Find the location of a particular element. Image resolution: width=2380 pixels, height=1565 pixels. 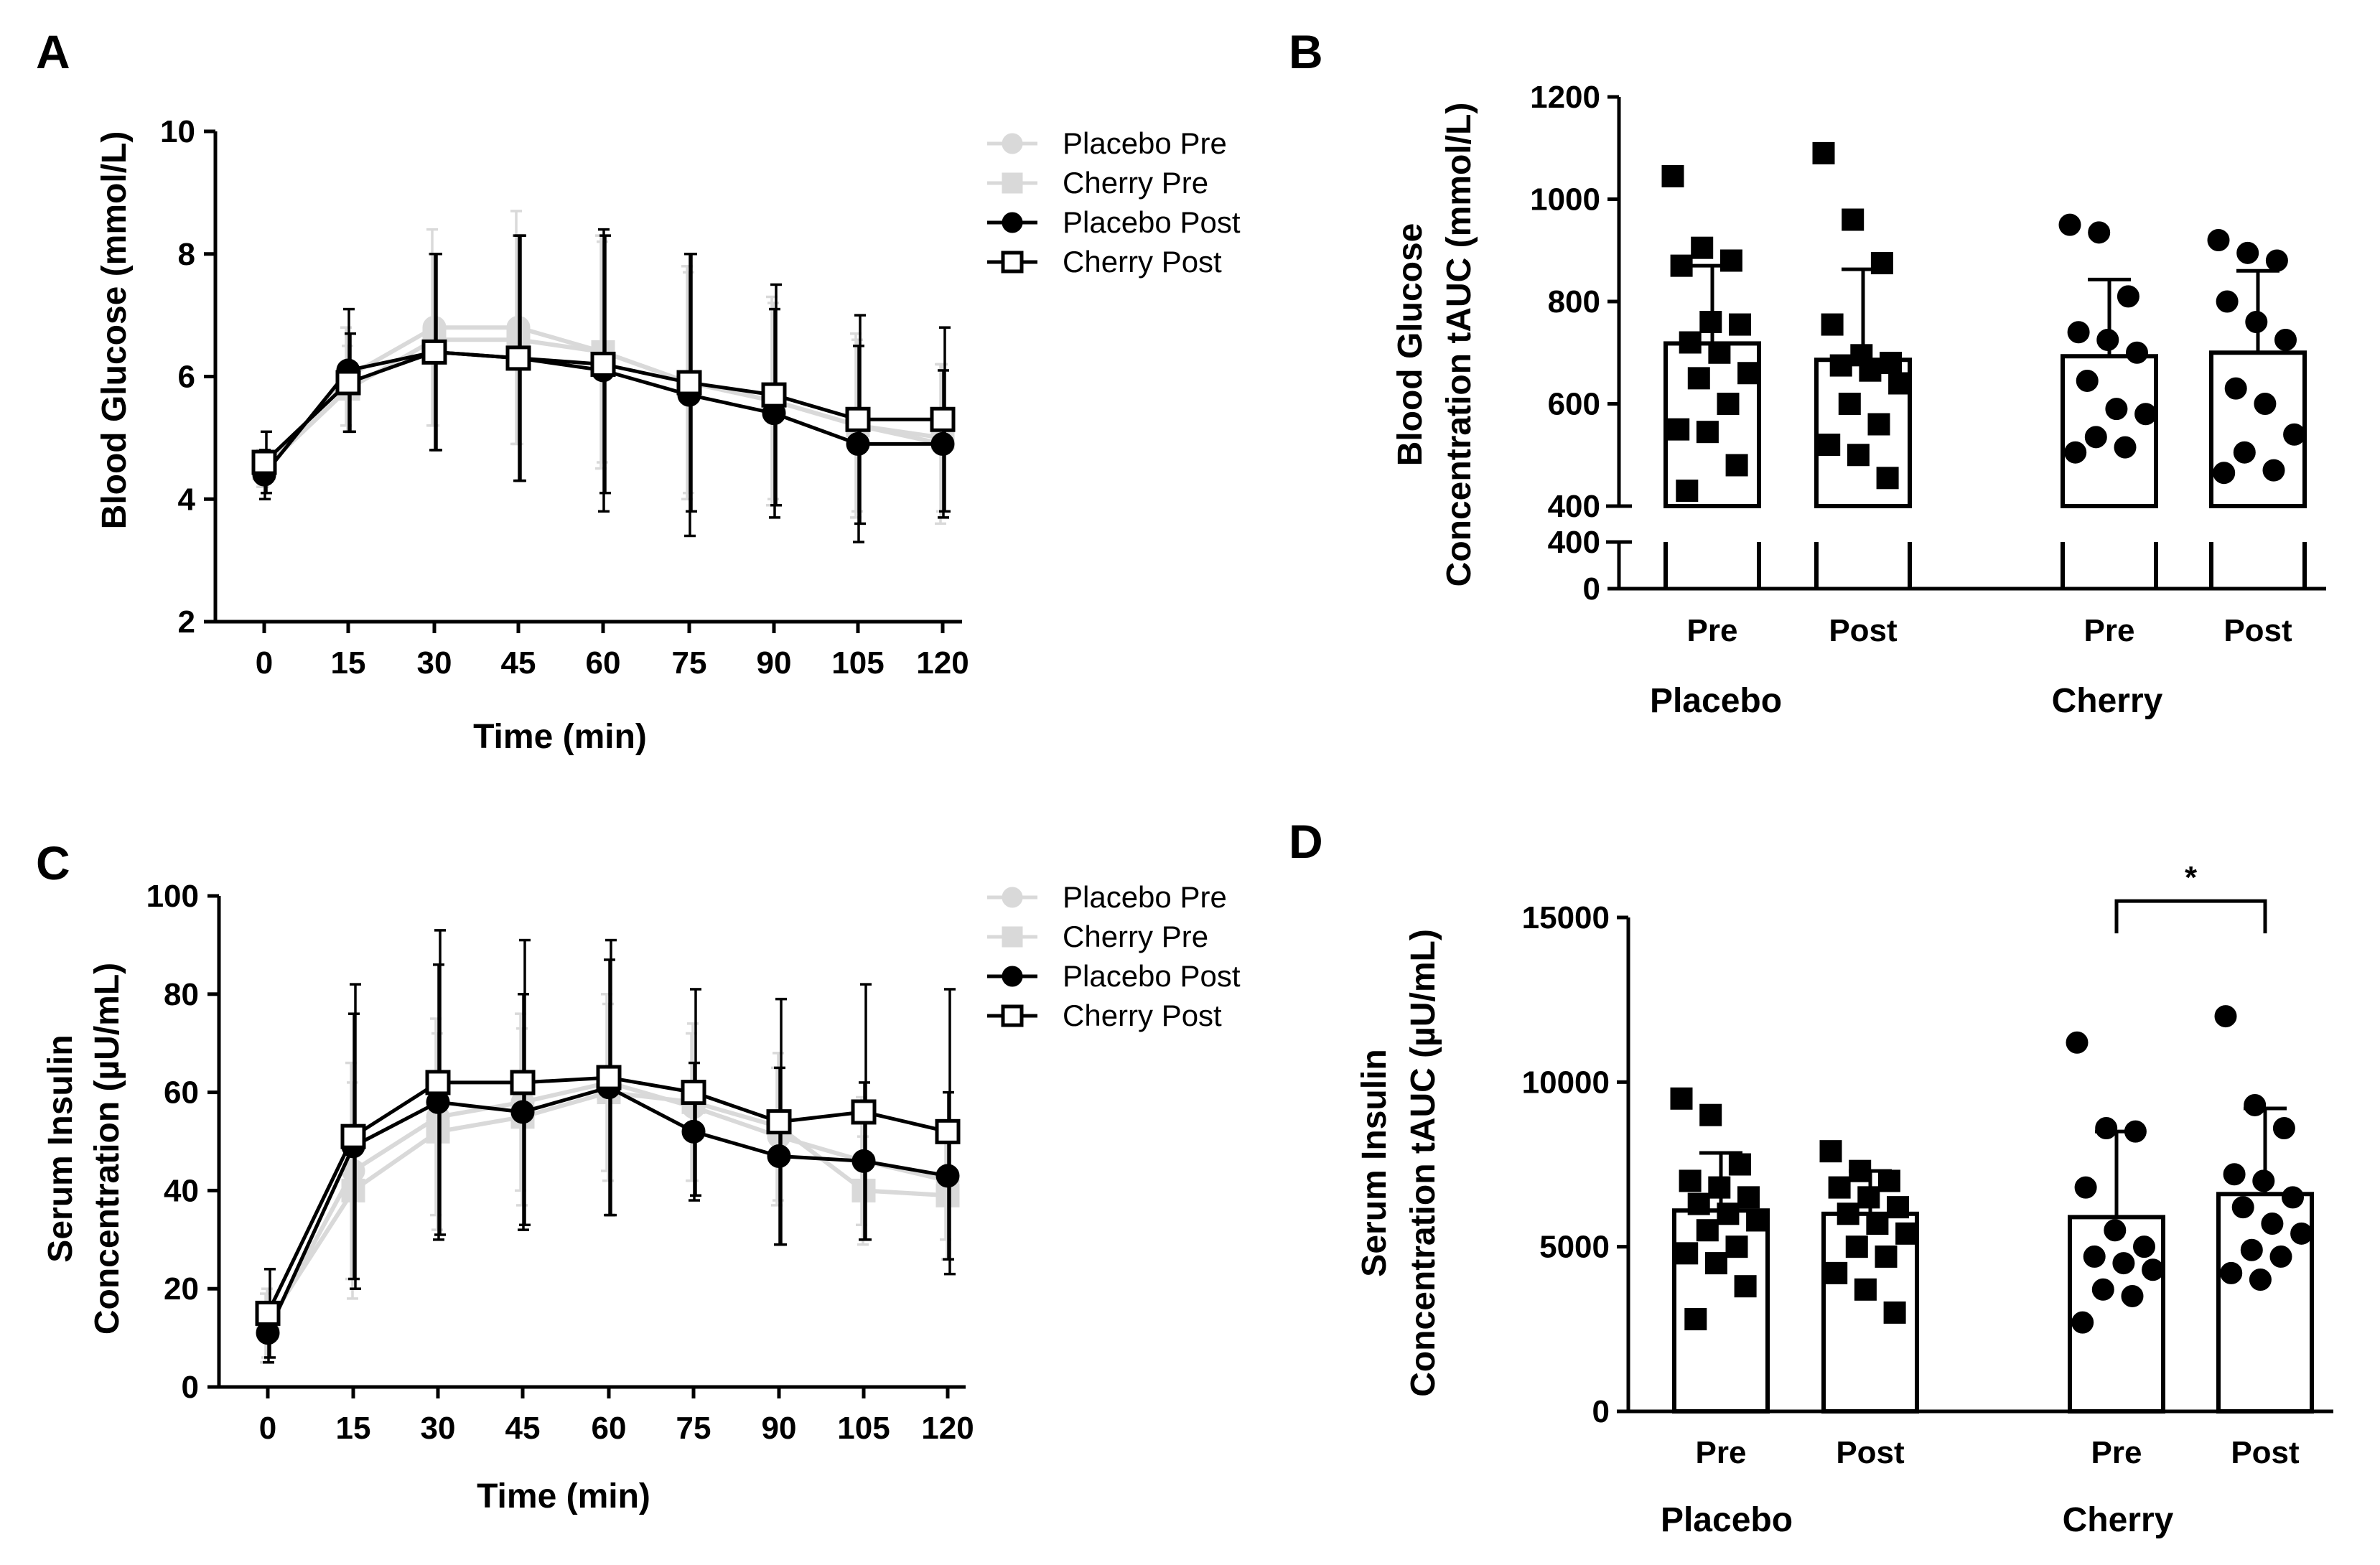

panel-c-x-tick-label: 60 is located at coordinates (609, 1429).